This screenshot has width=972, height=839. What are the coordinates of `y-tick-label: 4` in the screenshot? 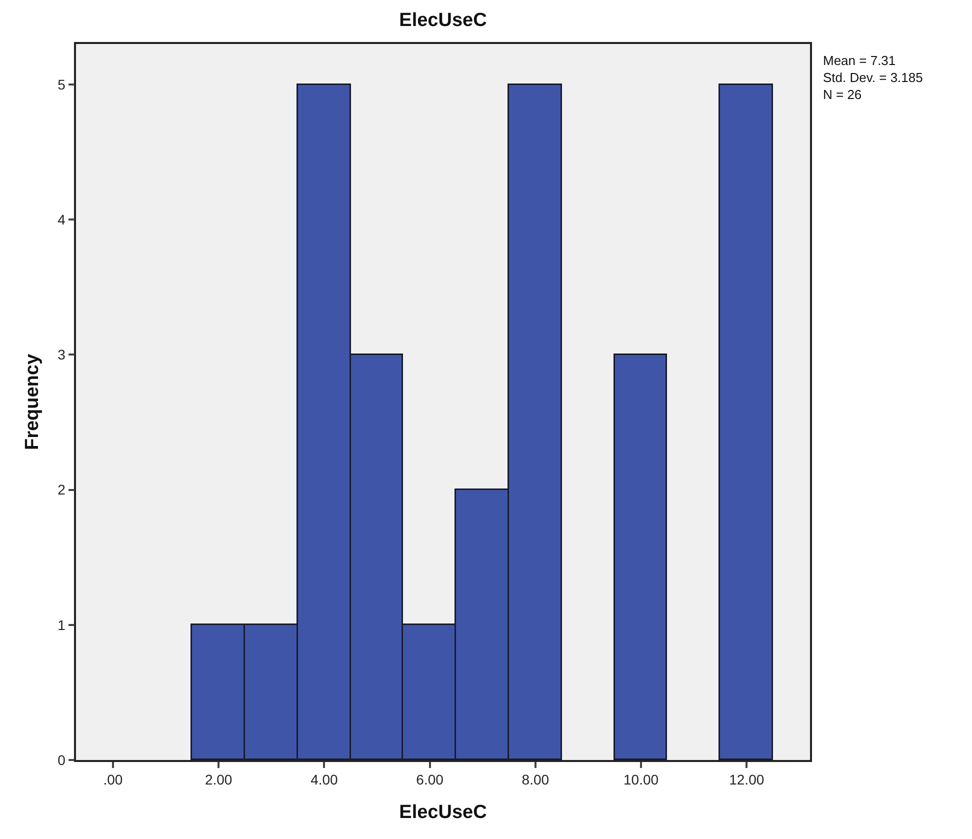 It's located at (62, 220).